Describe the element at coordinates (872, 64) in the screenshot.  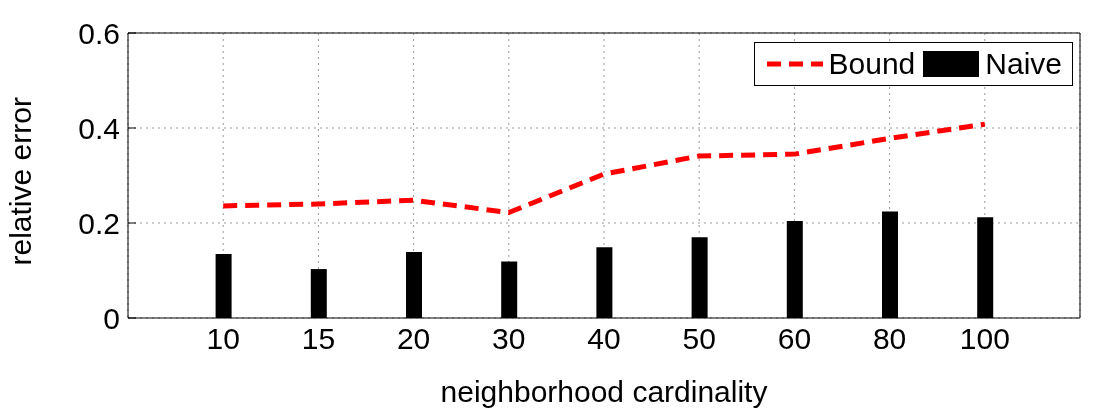
I see `legend-label: Bound` at that location.